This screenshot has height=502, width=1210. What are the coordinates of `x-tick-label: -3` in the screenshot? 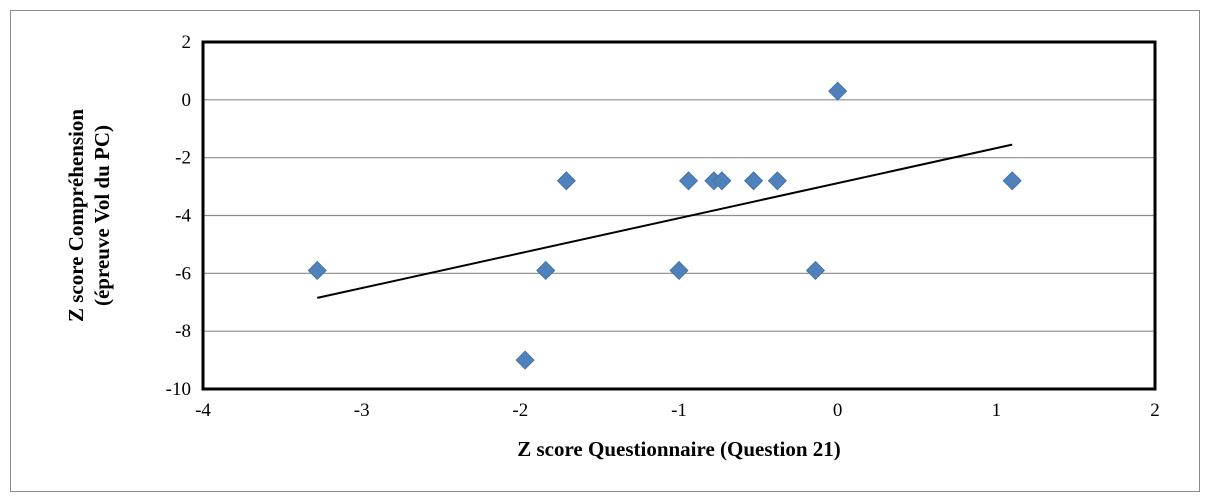 It's located at (362, 410).